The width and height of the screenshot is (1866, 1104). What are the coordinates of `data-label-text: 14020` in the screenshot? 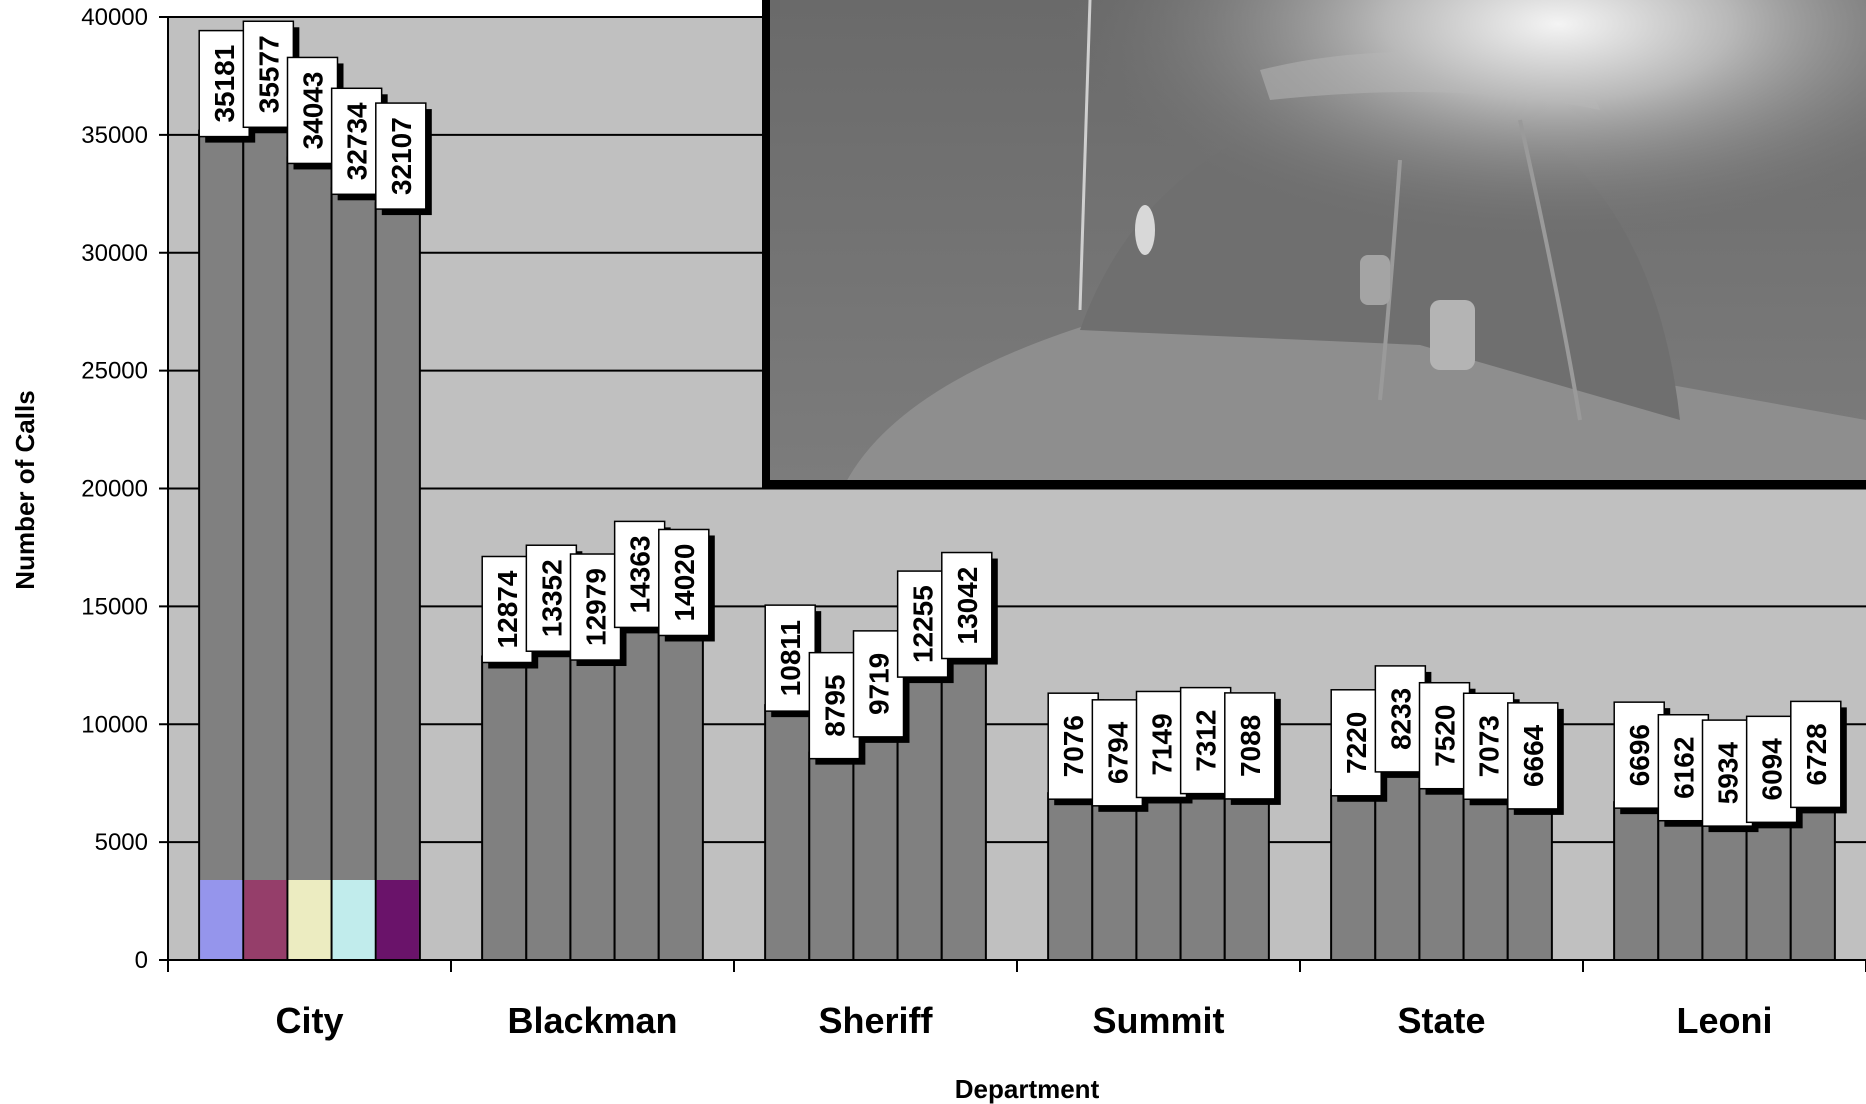 It's located at (684, 583).